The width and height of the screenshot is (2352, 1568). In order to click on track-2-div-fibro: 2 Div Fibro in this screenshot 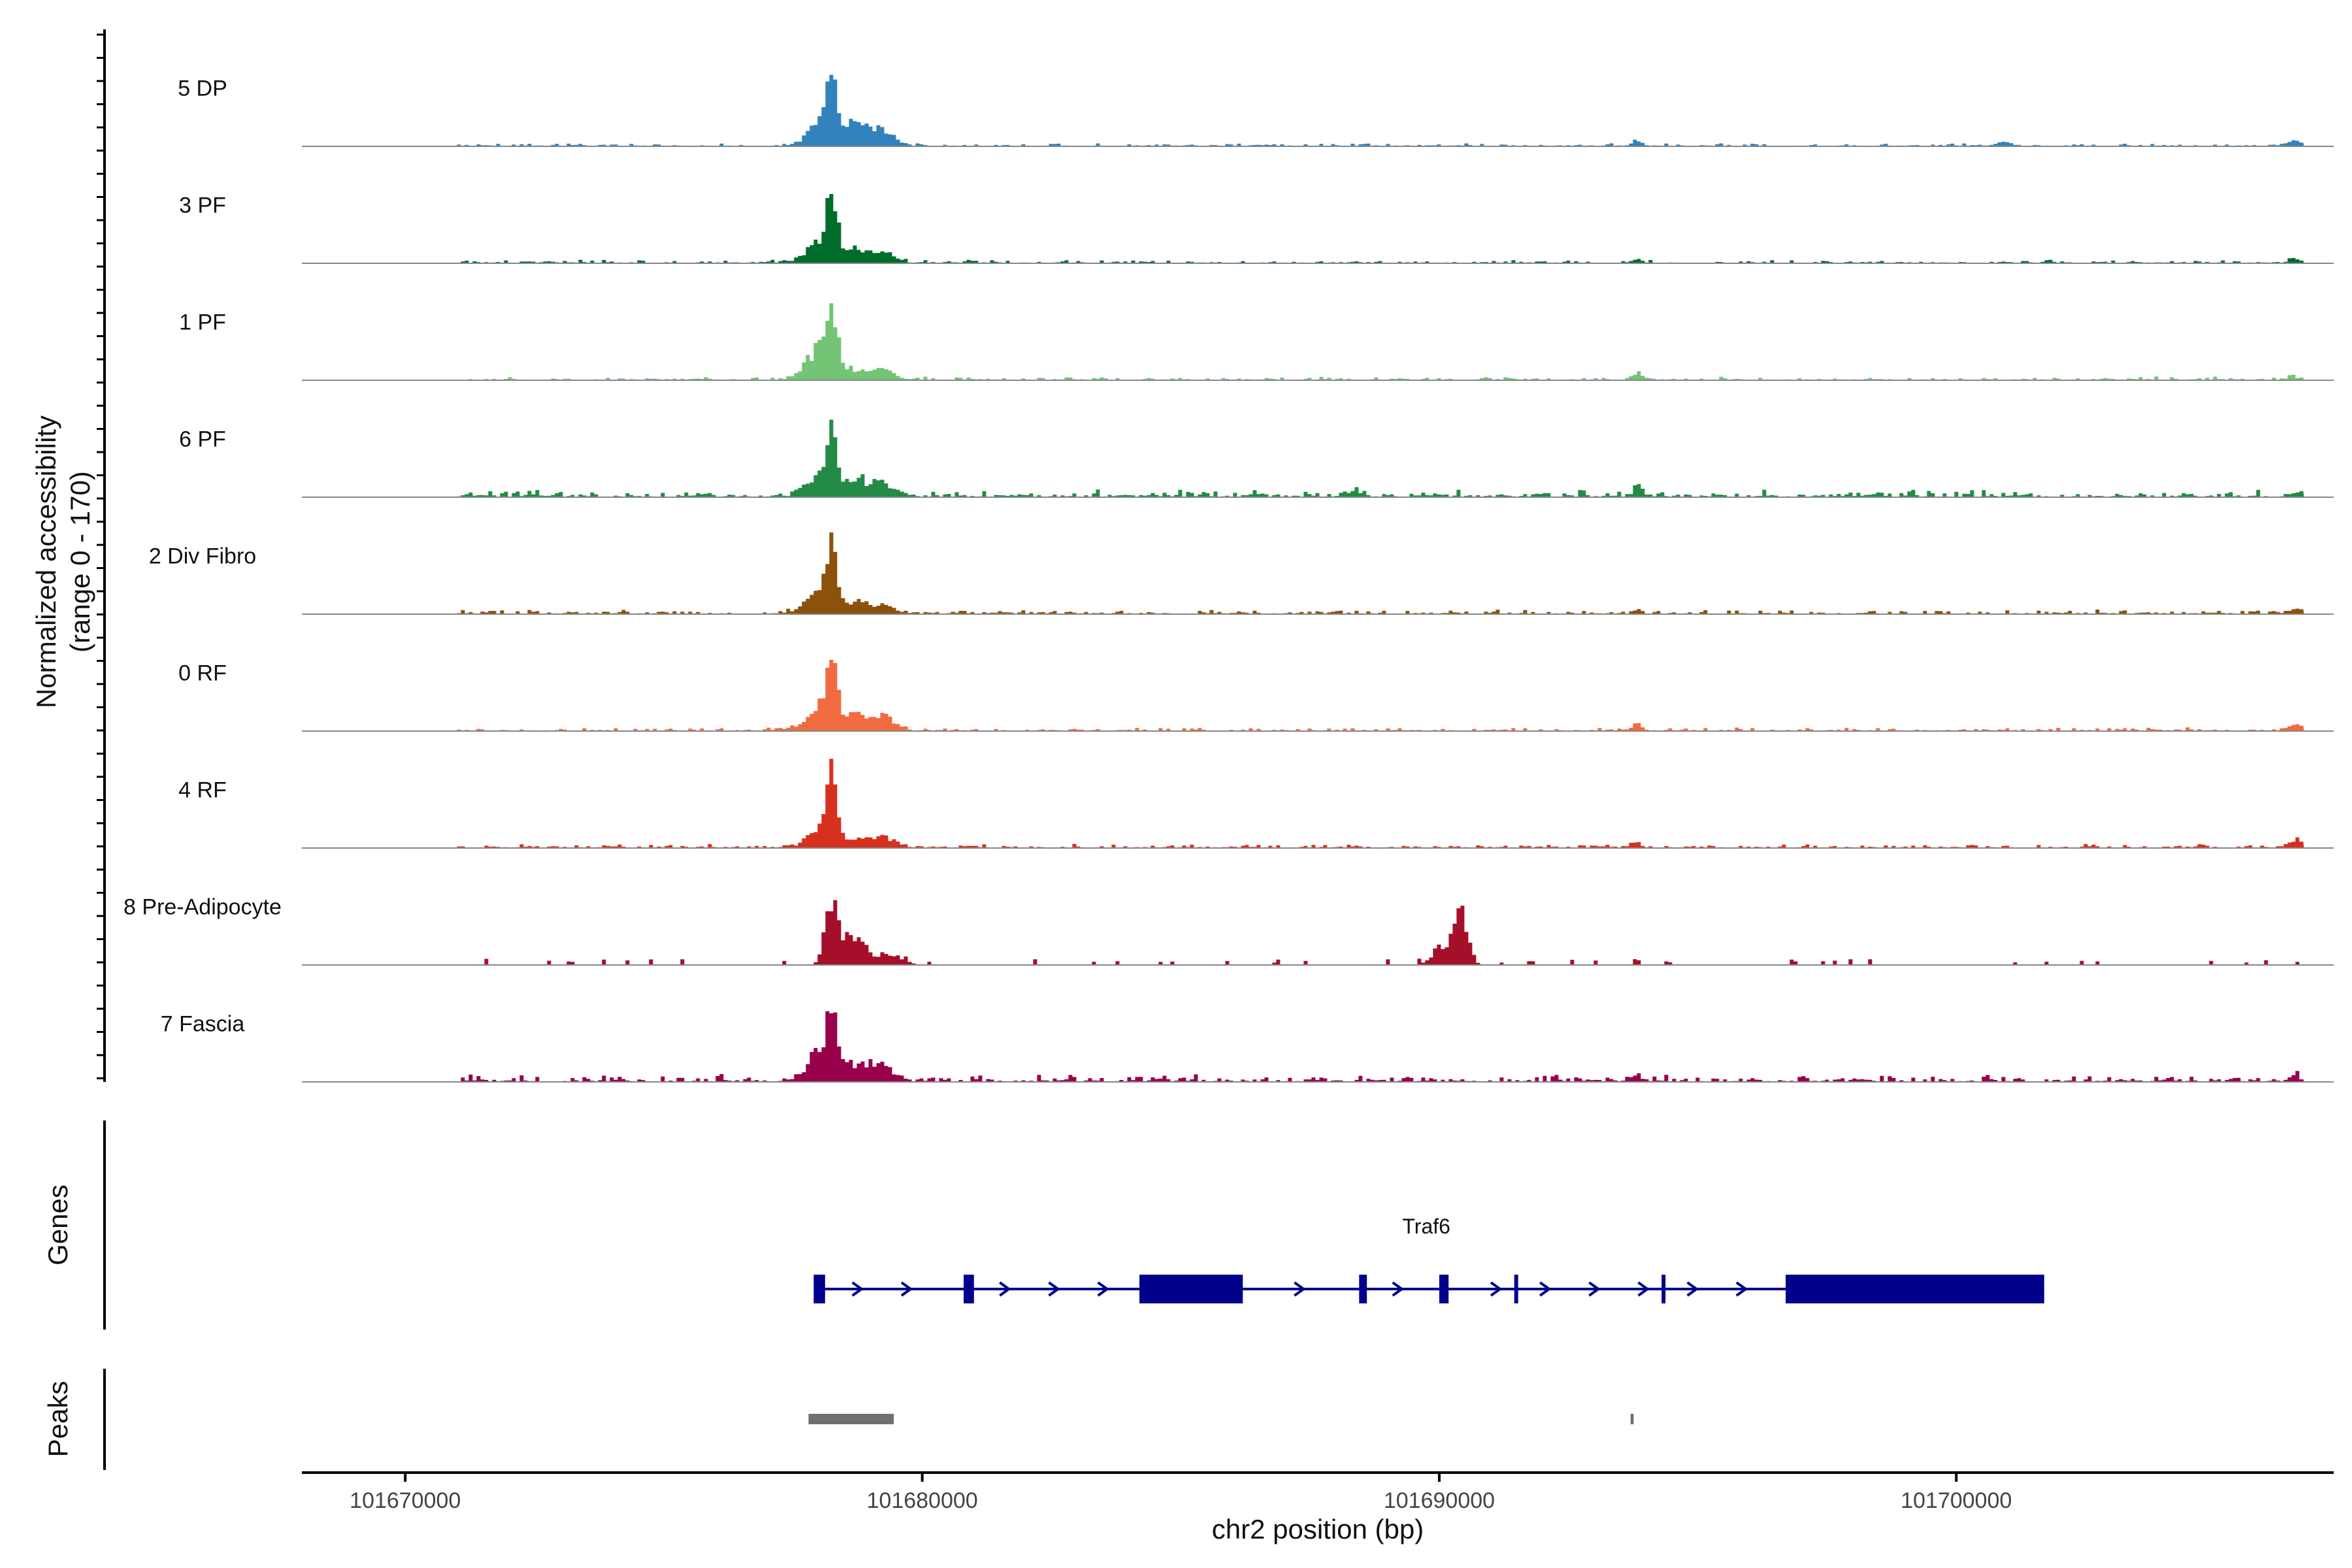, I will do `click(1241, 573)`.